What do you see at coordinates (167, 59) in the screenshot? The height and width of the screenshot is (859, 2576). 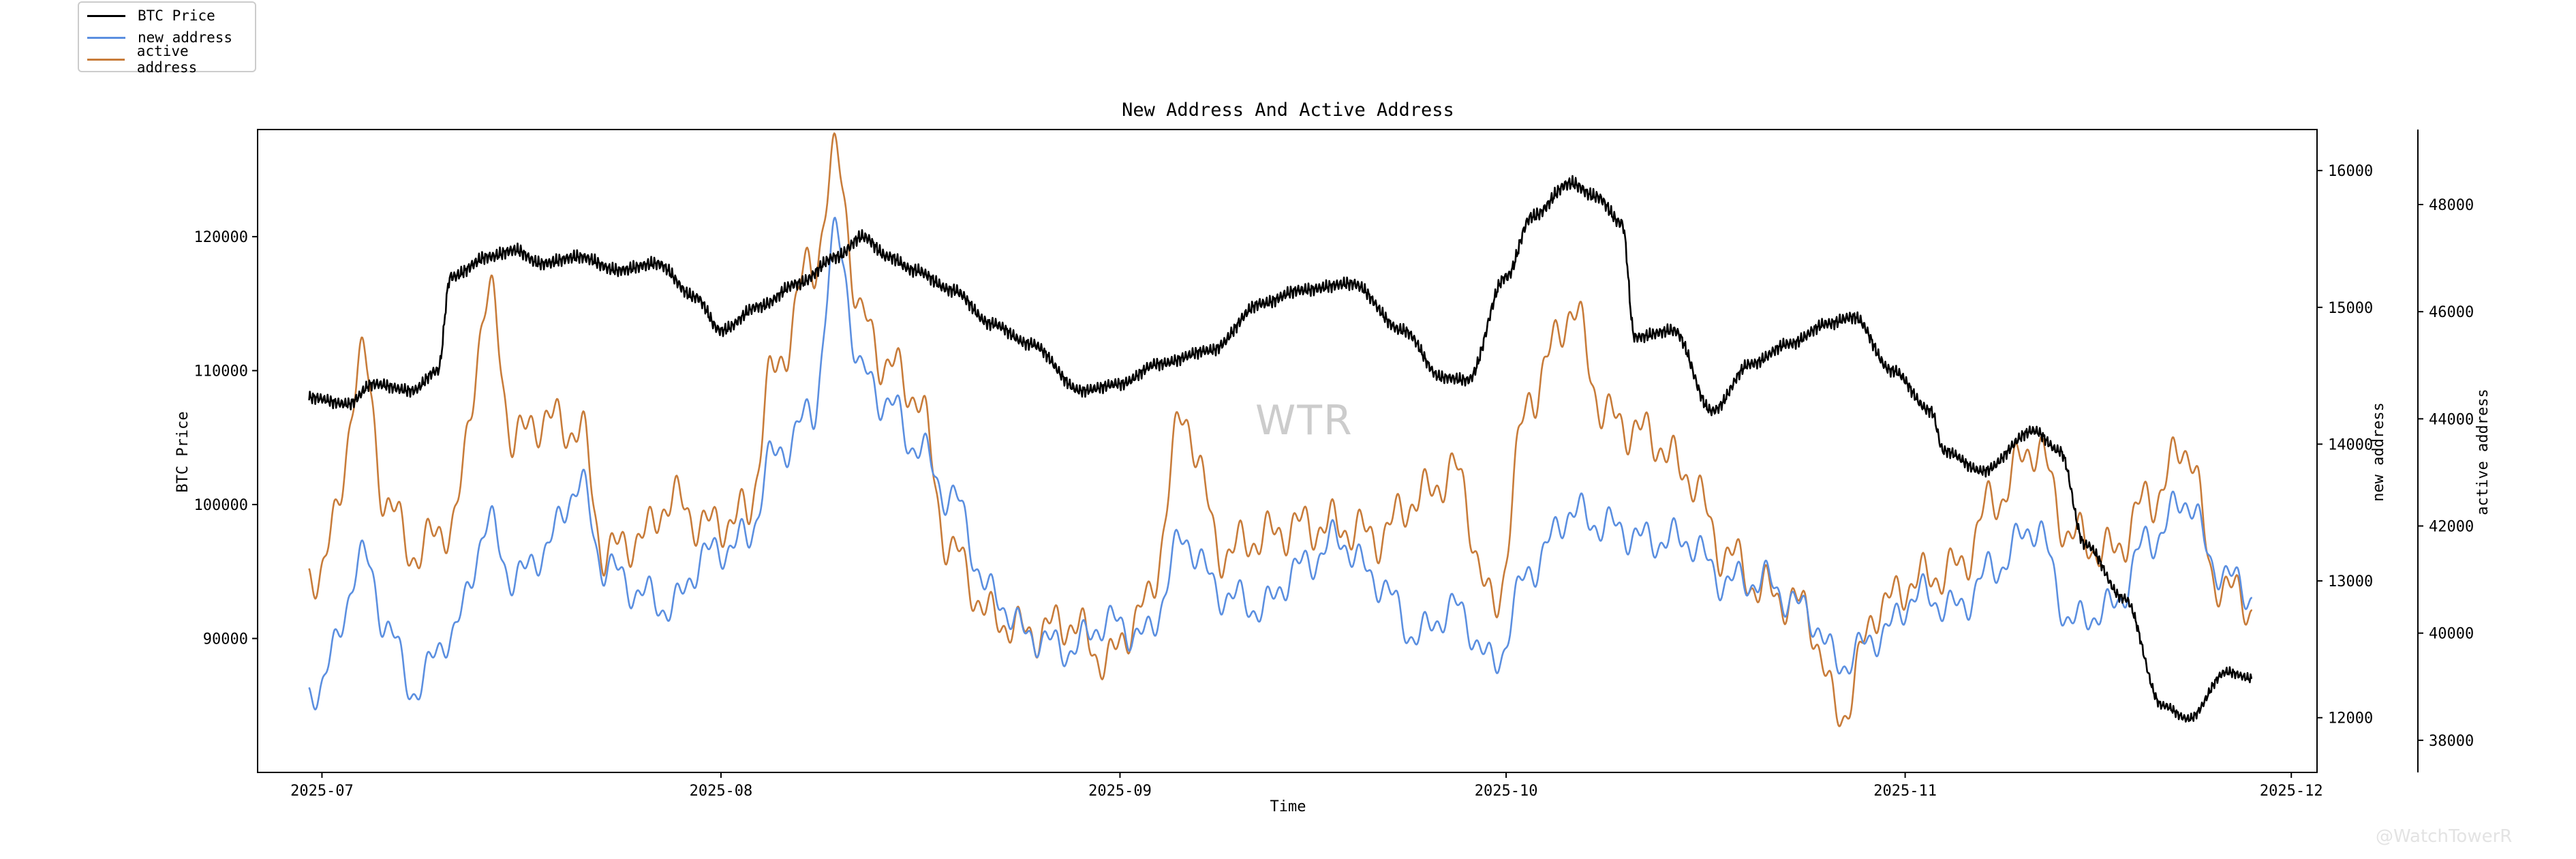 I see `legend-label-active-address: active address` at bounding box center [167, 59].